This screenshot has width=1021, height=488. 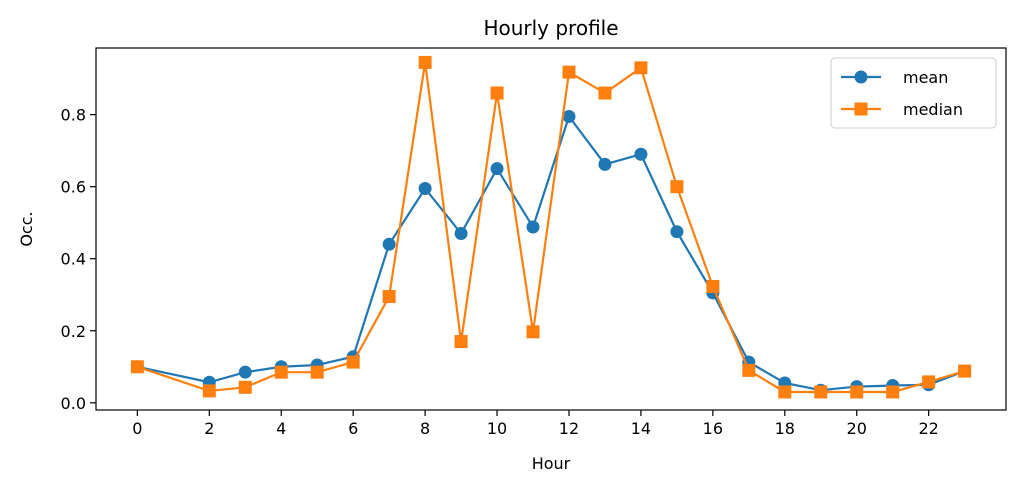 What do you see at coordinates (857, 428) in the screenshot?
I see `x-tick-label: 20` at bounding box center [857, 428].